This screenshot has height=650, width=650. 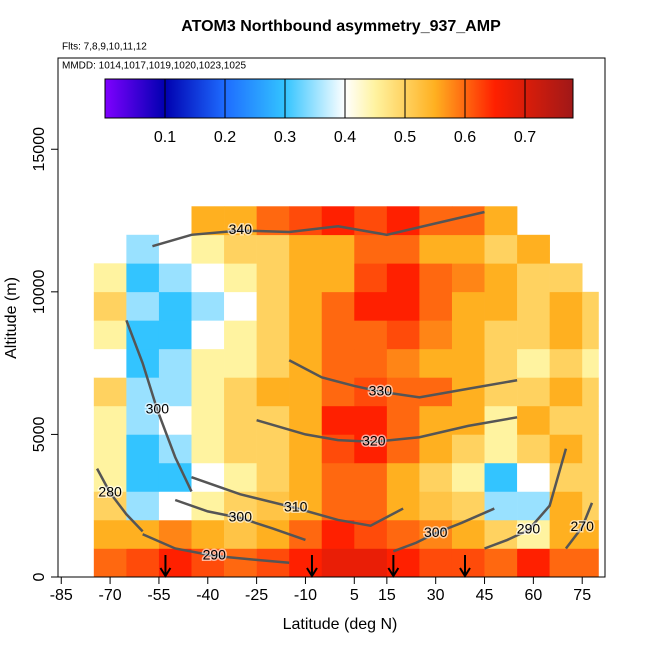 What do you see at coordinates (165, 137) in the screenshot?
I see `colorbar-tick-label: 0.1` at bounding box center [165, 137].